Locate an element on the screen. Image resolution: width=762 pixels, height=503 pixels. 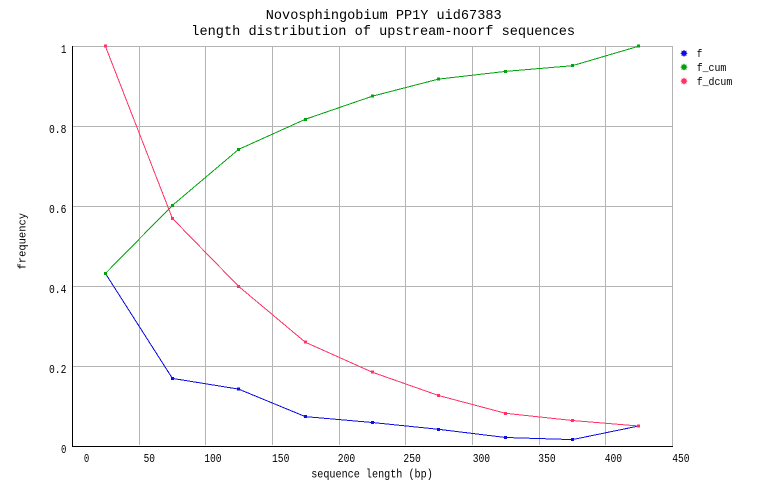
svg-text: 0.4 is located at coordinates (57, 290).